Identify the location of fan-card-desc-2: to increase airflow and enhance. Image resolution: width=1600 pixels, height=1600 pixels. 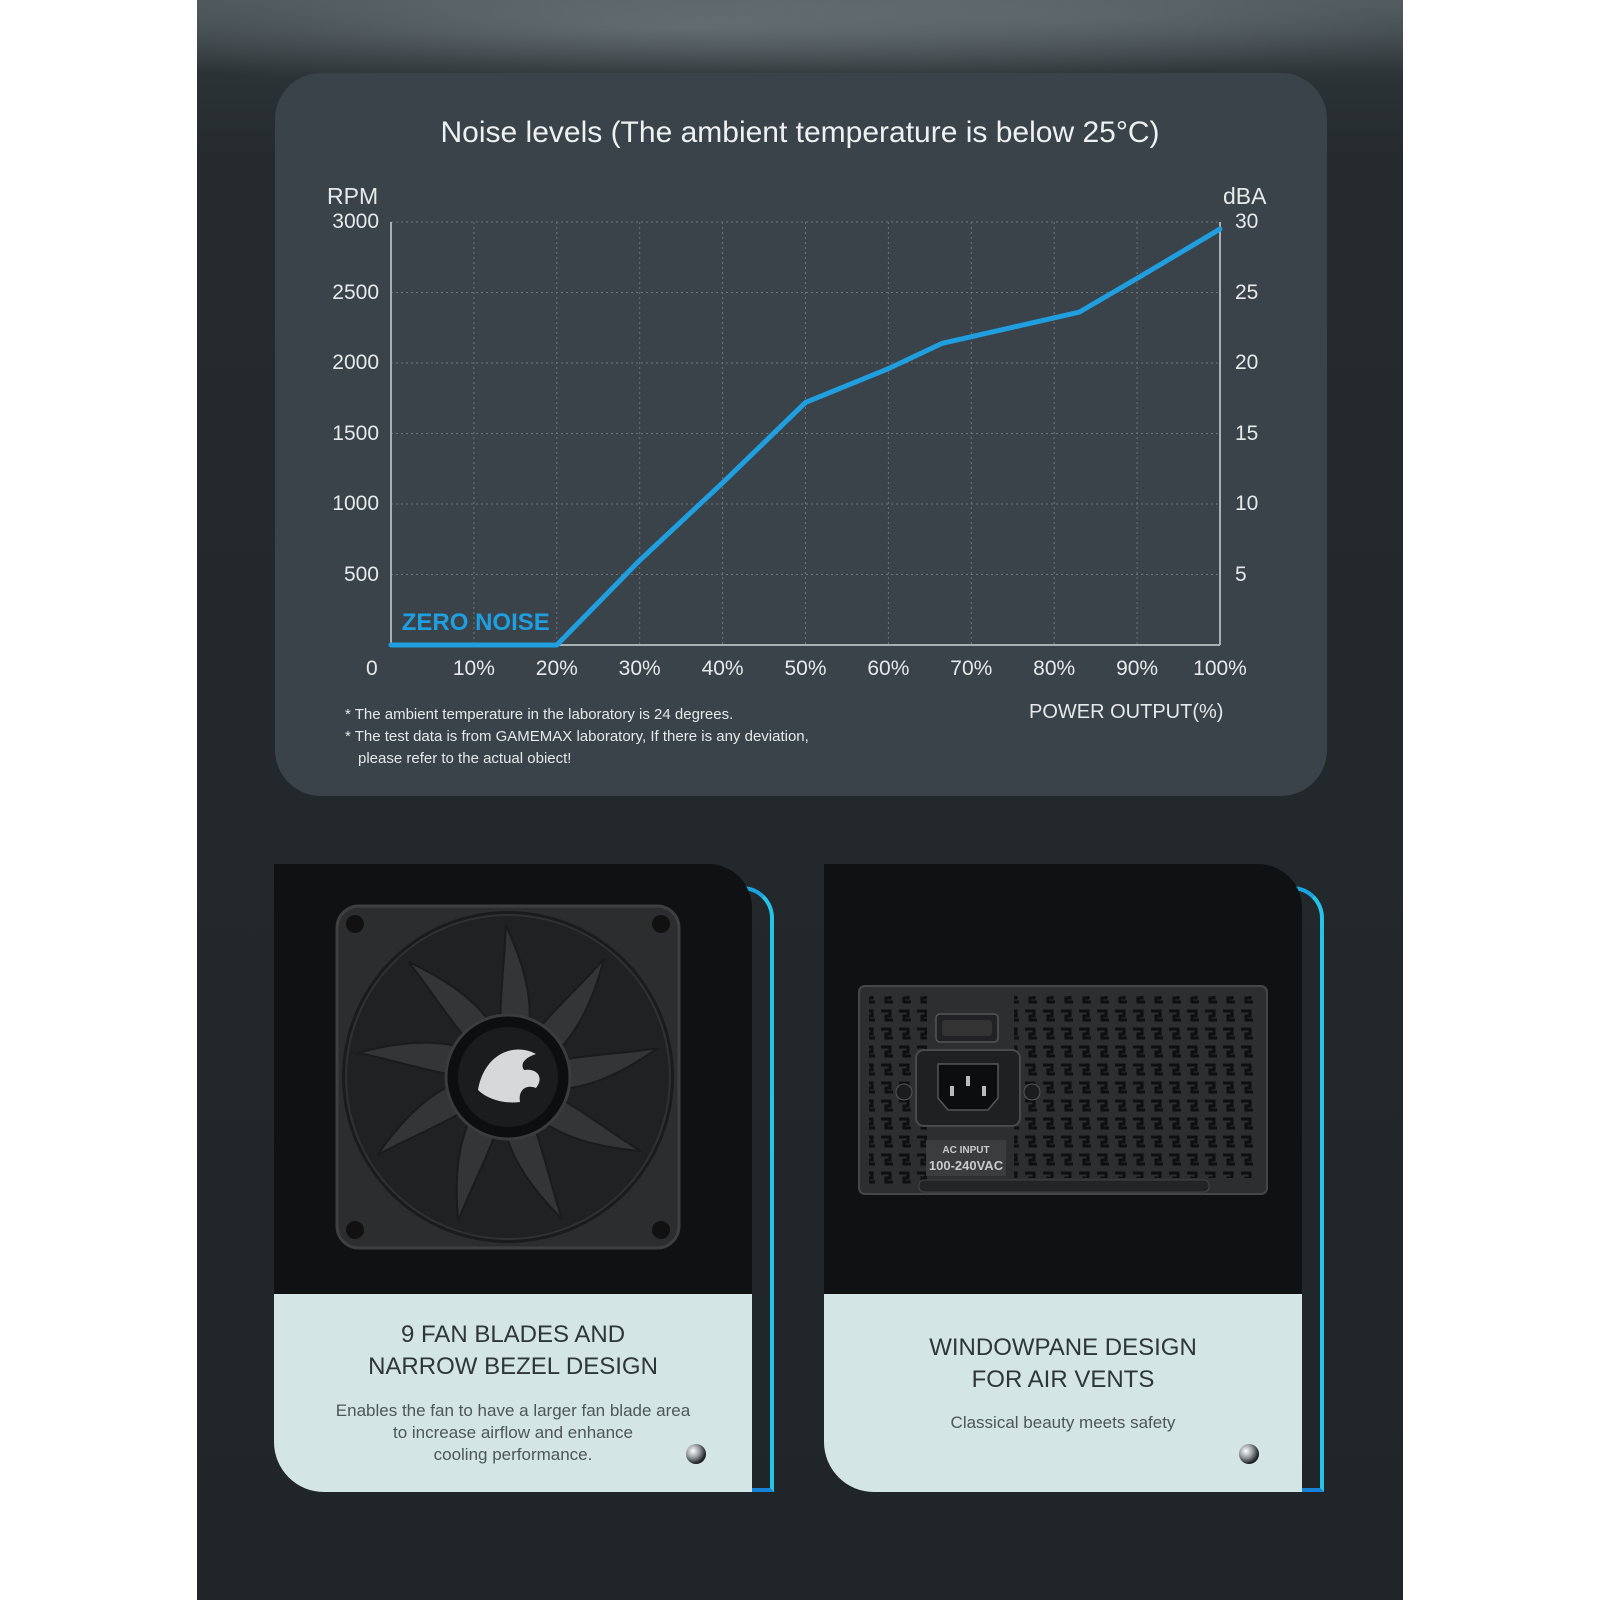
(513, 1432).